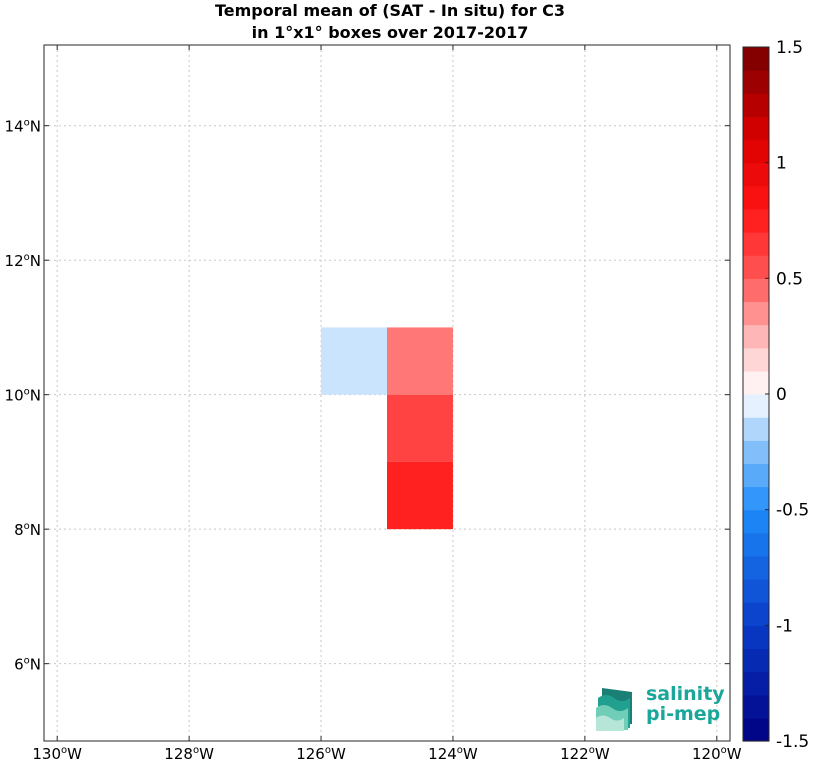 This screenshot has height=763, width=813. Describe the element at coordinates (453, 754) in the screenshot. I see `x-tick-label: 124oW` at that location.